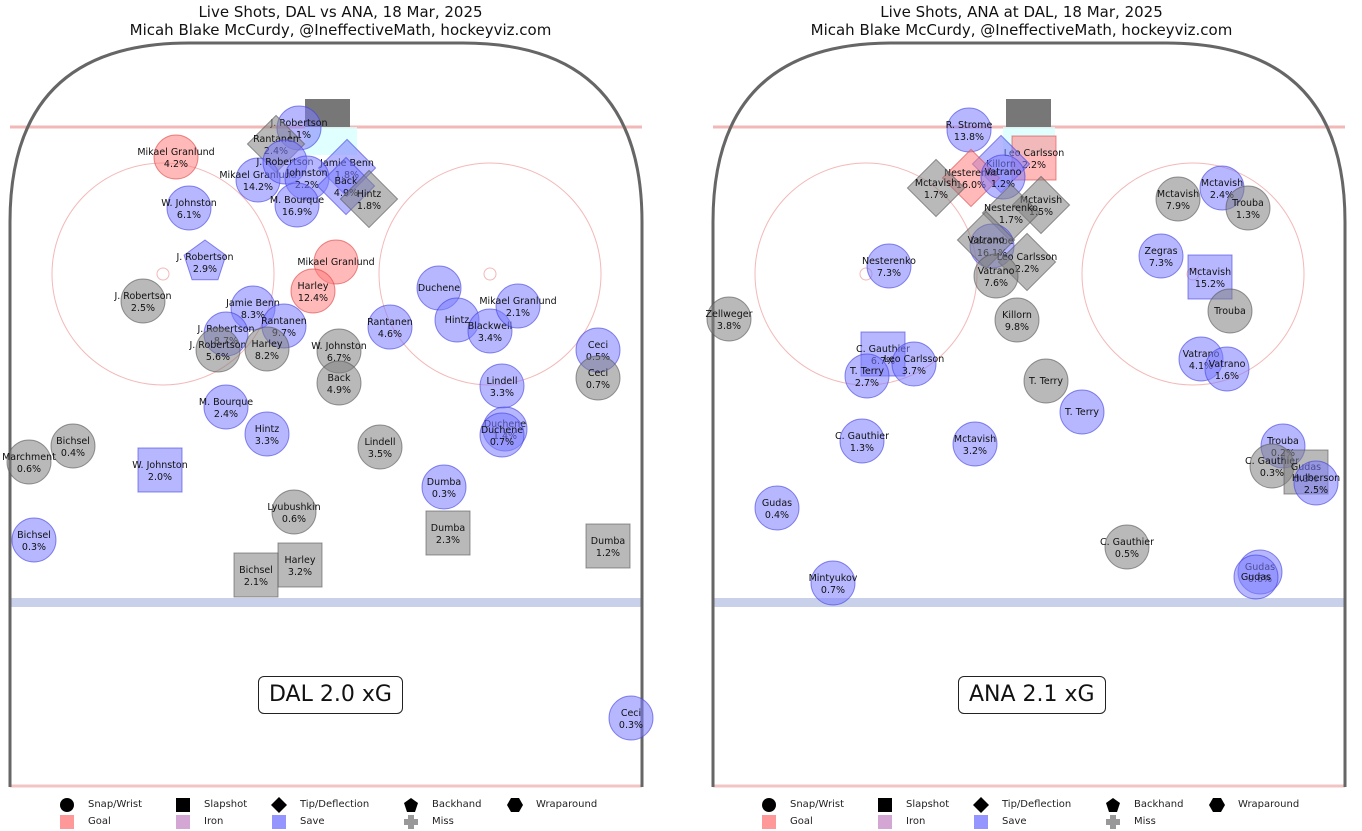  Describe the element at coordinates (439, 288) in the screenshot. I see `shot-player-label: Duchene` at that location.